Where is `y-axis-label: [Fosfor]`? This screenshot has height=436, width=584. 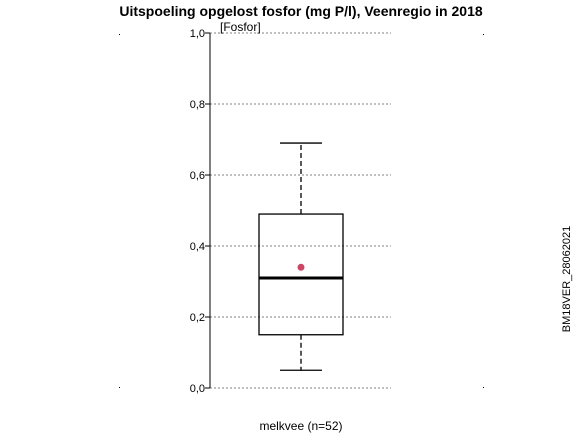 y-axis-label: [Fosfor] is located at coordinates (240, 27).